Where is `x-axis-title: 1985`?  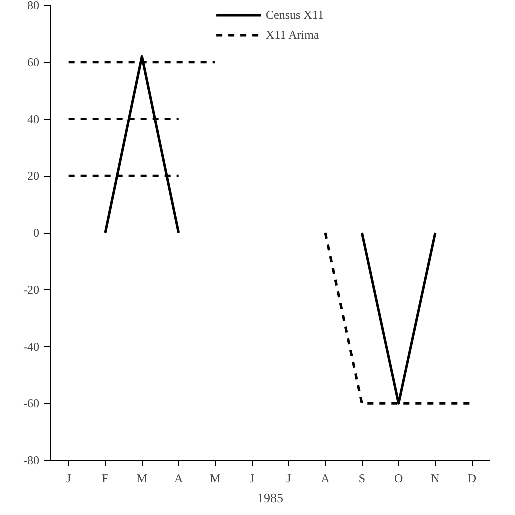 x-axis-title: 1985 is located at coordinates (271, 498).